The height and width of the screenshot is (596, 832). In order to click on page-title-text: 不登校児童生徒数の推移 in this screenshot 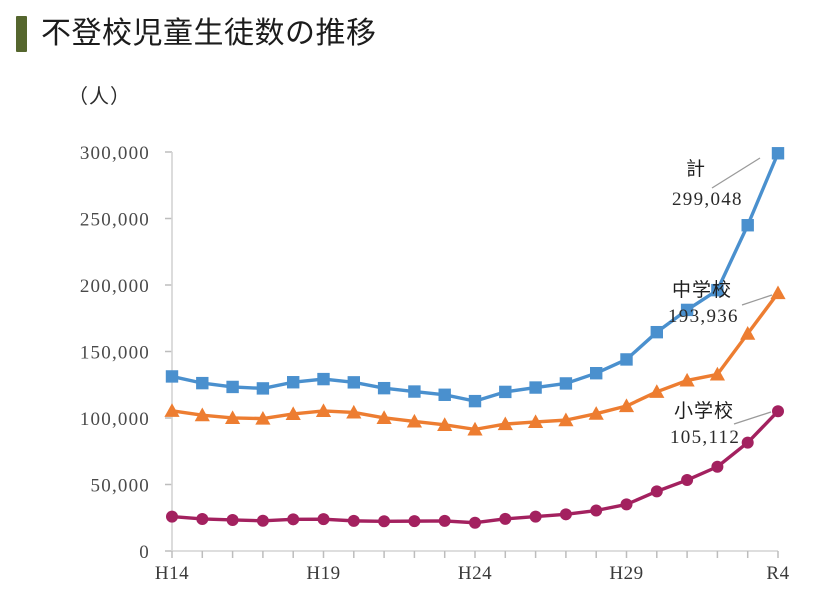, I will do `click(209, 33)`.